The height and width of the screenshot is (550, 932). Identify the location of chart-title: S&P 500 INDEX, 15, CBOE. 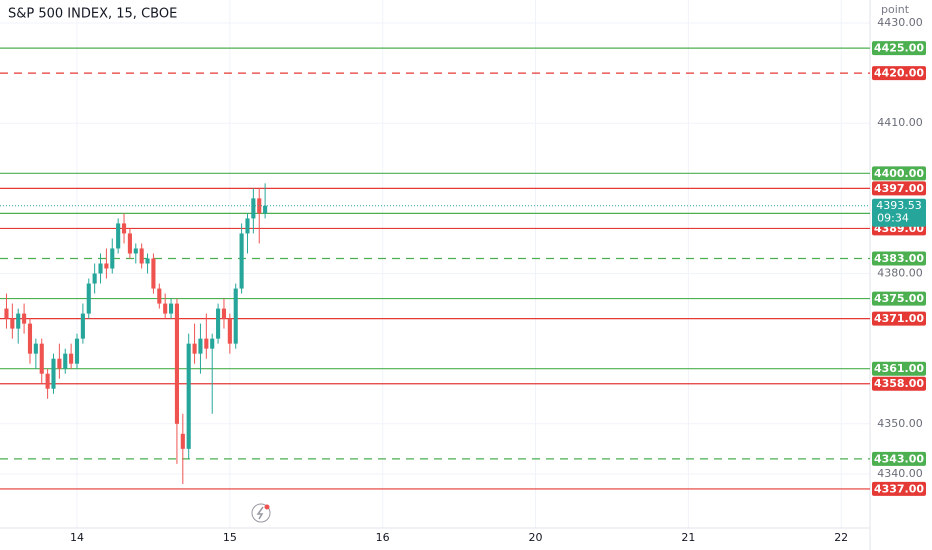
(92, 14).